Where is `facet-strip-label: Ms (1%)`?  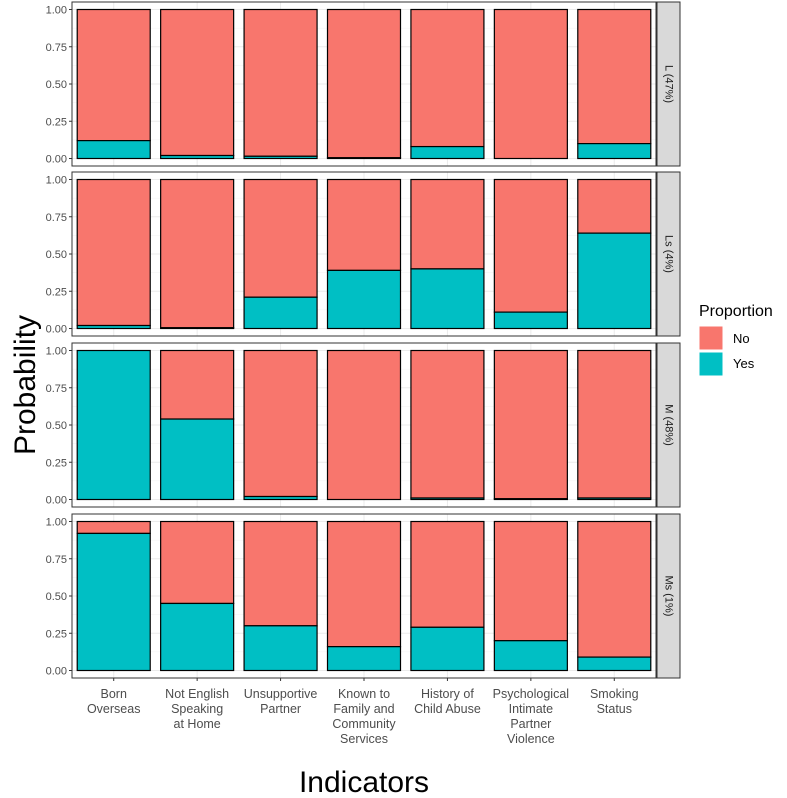
facet-strip-label: Ms (1%) is located at coordinates (669, 596).